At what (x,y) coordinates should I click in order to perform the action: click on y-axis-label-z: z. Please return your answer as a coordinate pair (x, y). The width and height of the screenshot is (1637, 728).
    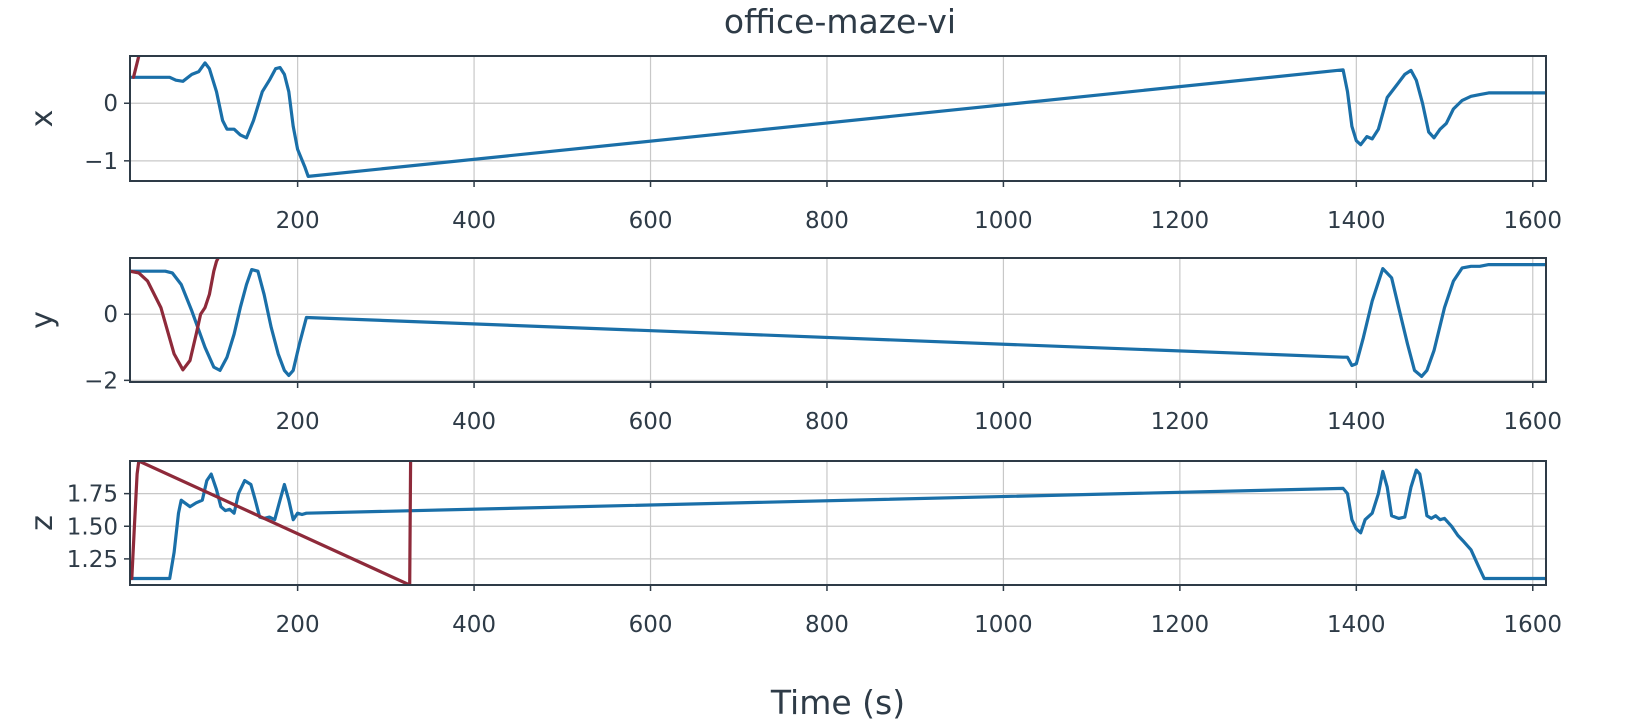
    Looking at the image, I should click on (42, 523).